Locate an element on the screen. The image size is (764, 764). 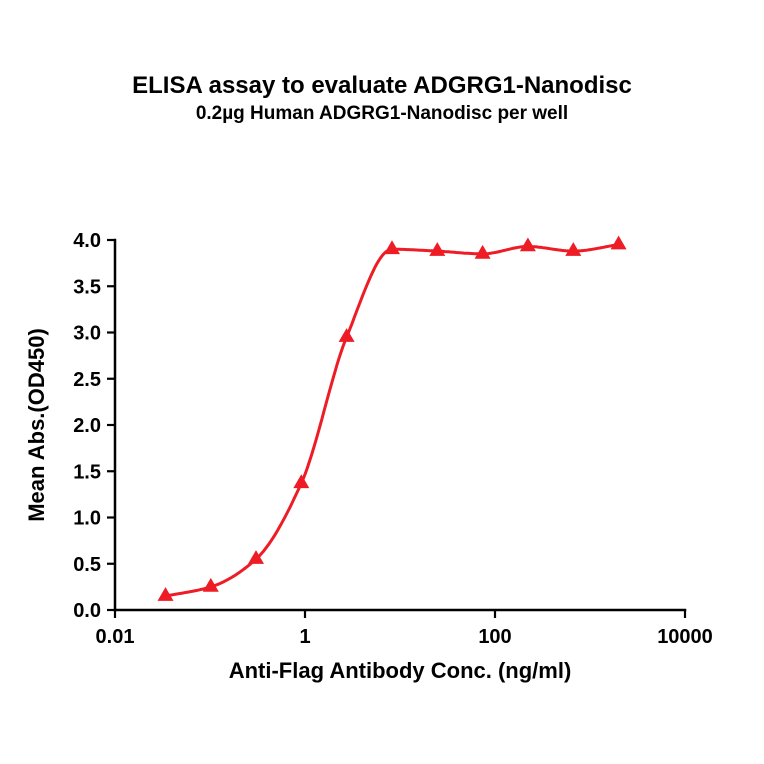
x-axis-label: Anti-Flag Antibody Conc. (ng/ml) is located at coordinates (400, 670).